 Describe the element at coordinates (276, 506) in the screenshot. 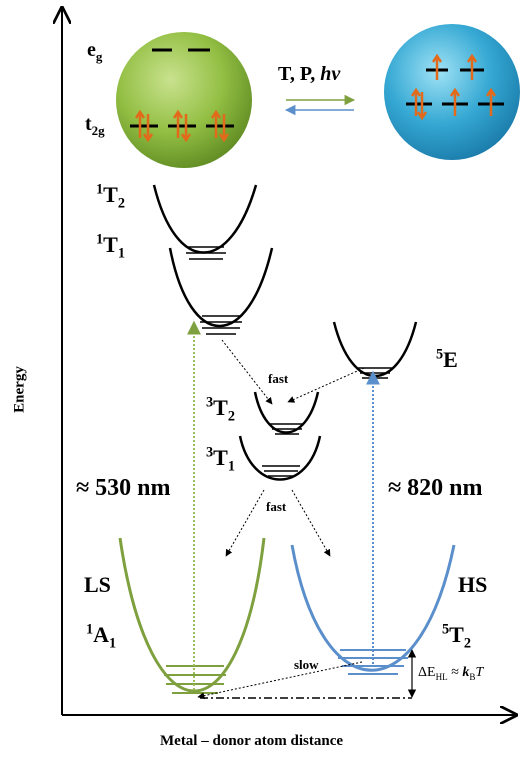

I see `label-fast-lower: fast` at that location.